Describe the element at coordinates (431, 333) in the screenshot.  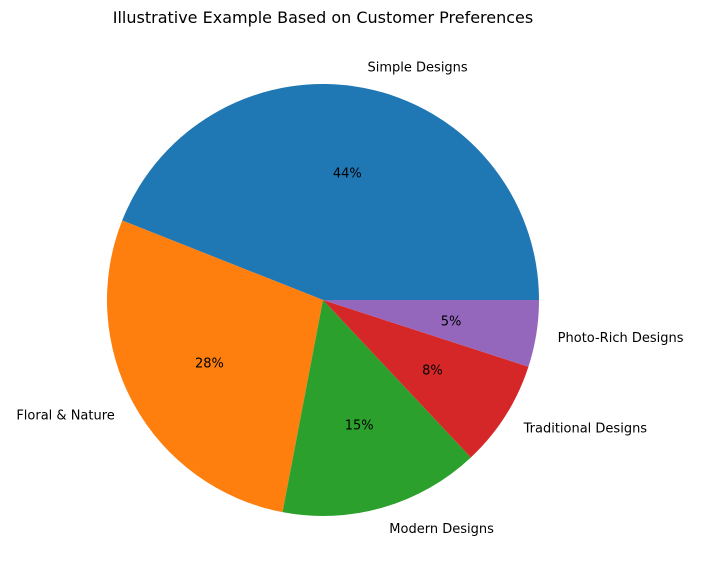
I see `slice-photo-rich-designs` at that location.